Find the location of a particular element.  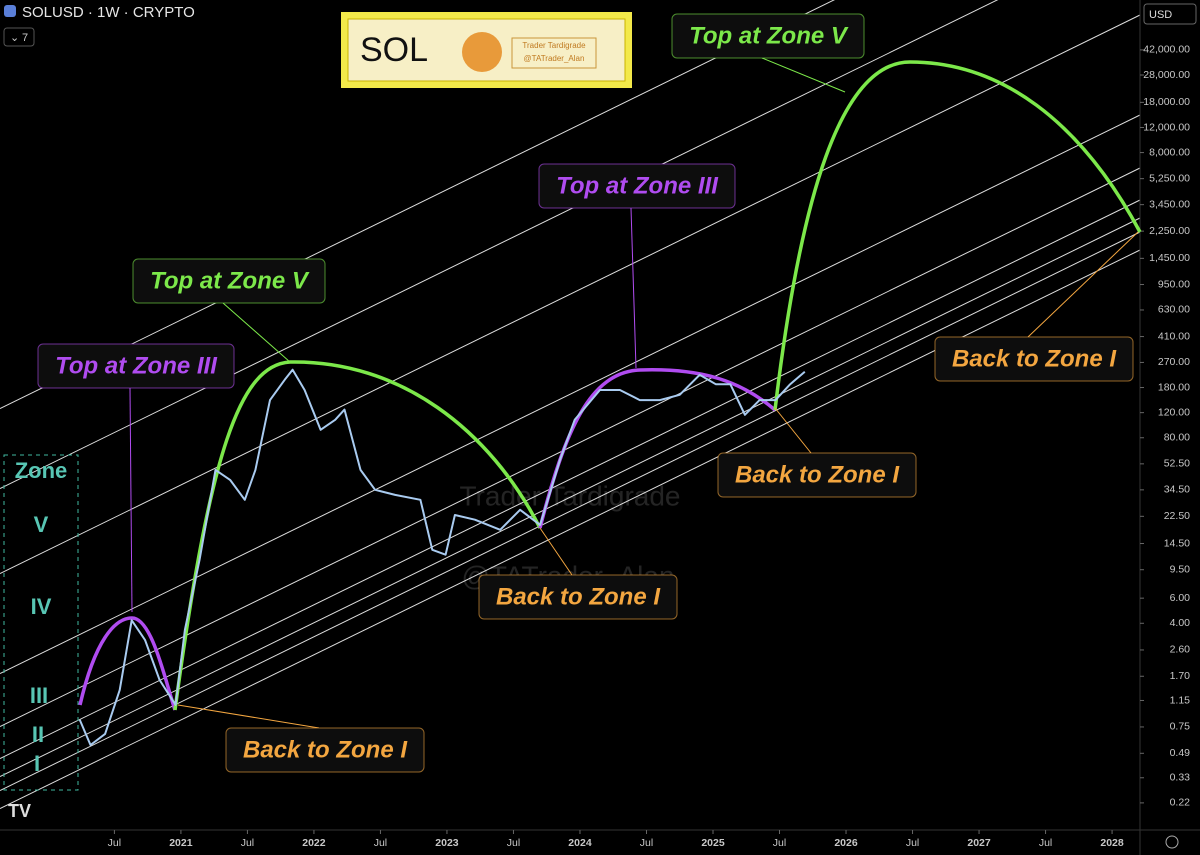

x-tick-label: 2021 is located at coordinates (181, 843).